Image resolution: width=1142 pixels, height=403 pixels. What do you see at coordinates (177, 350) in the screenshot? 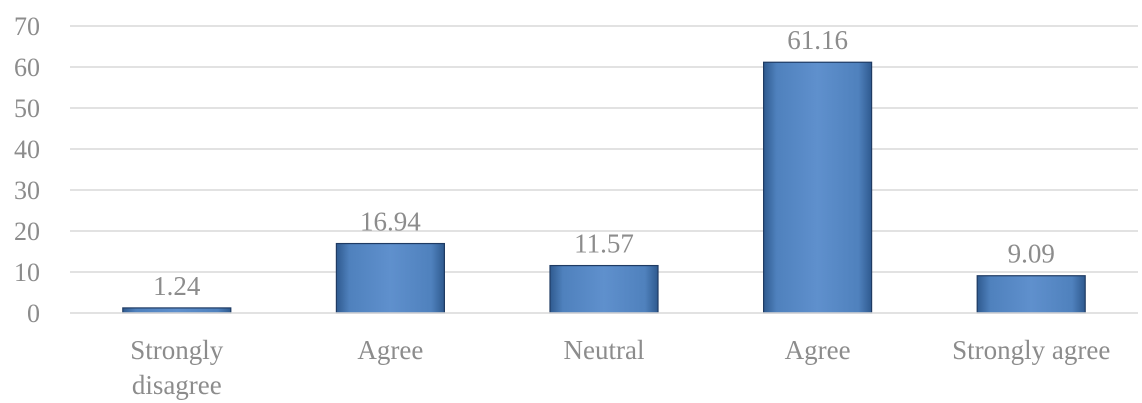
I see `x-category-label-line: Strongly` at bounding box center [177, 350].